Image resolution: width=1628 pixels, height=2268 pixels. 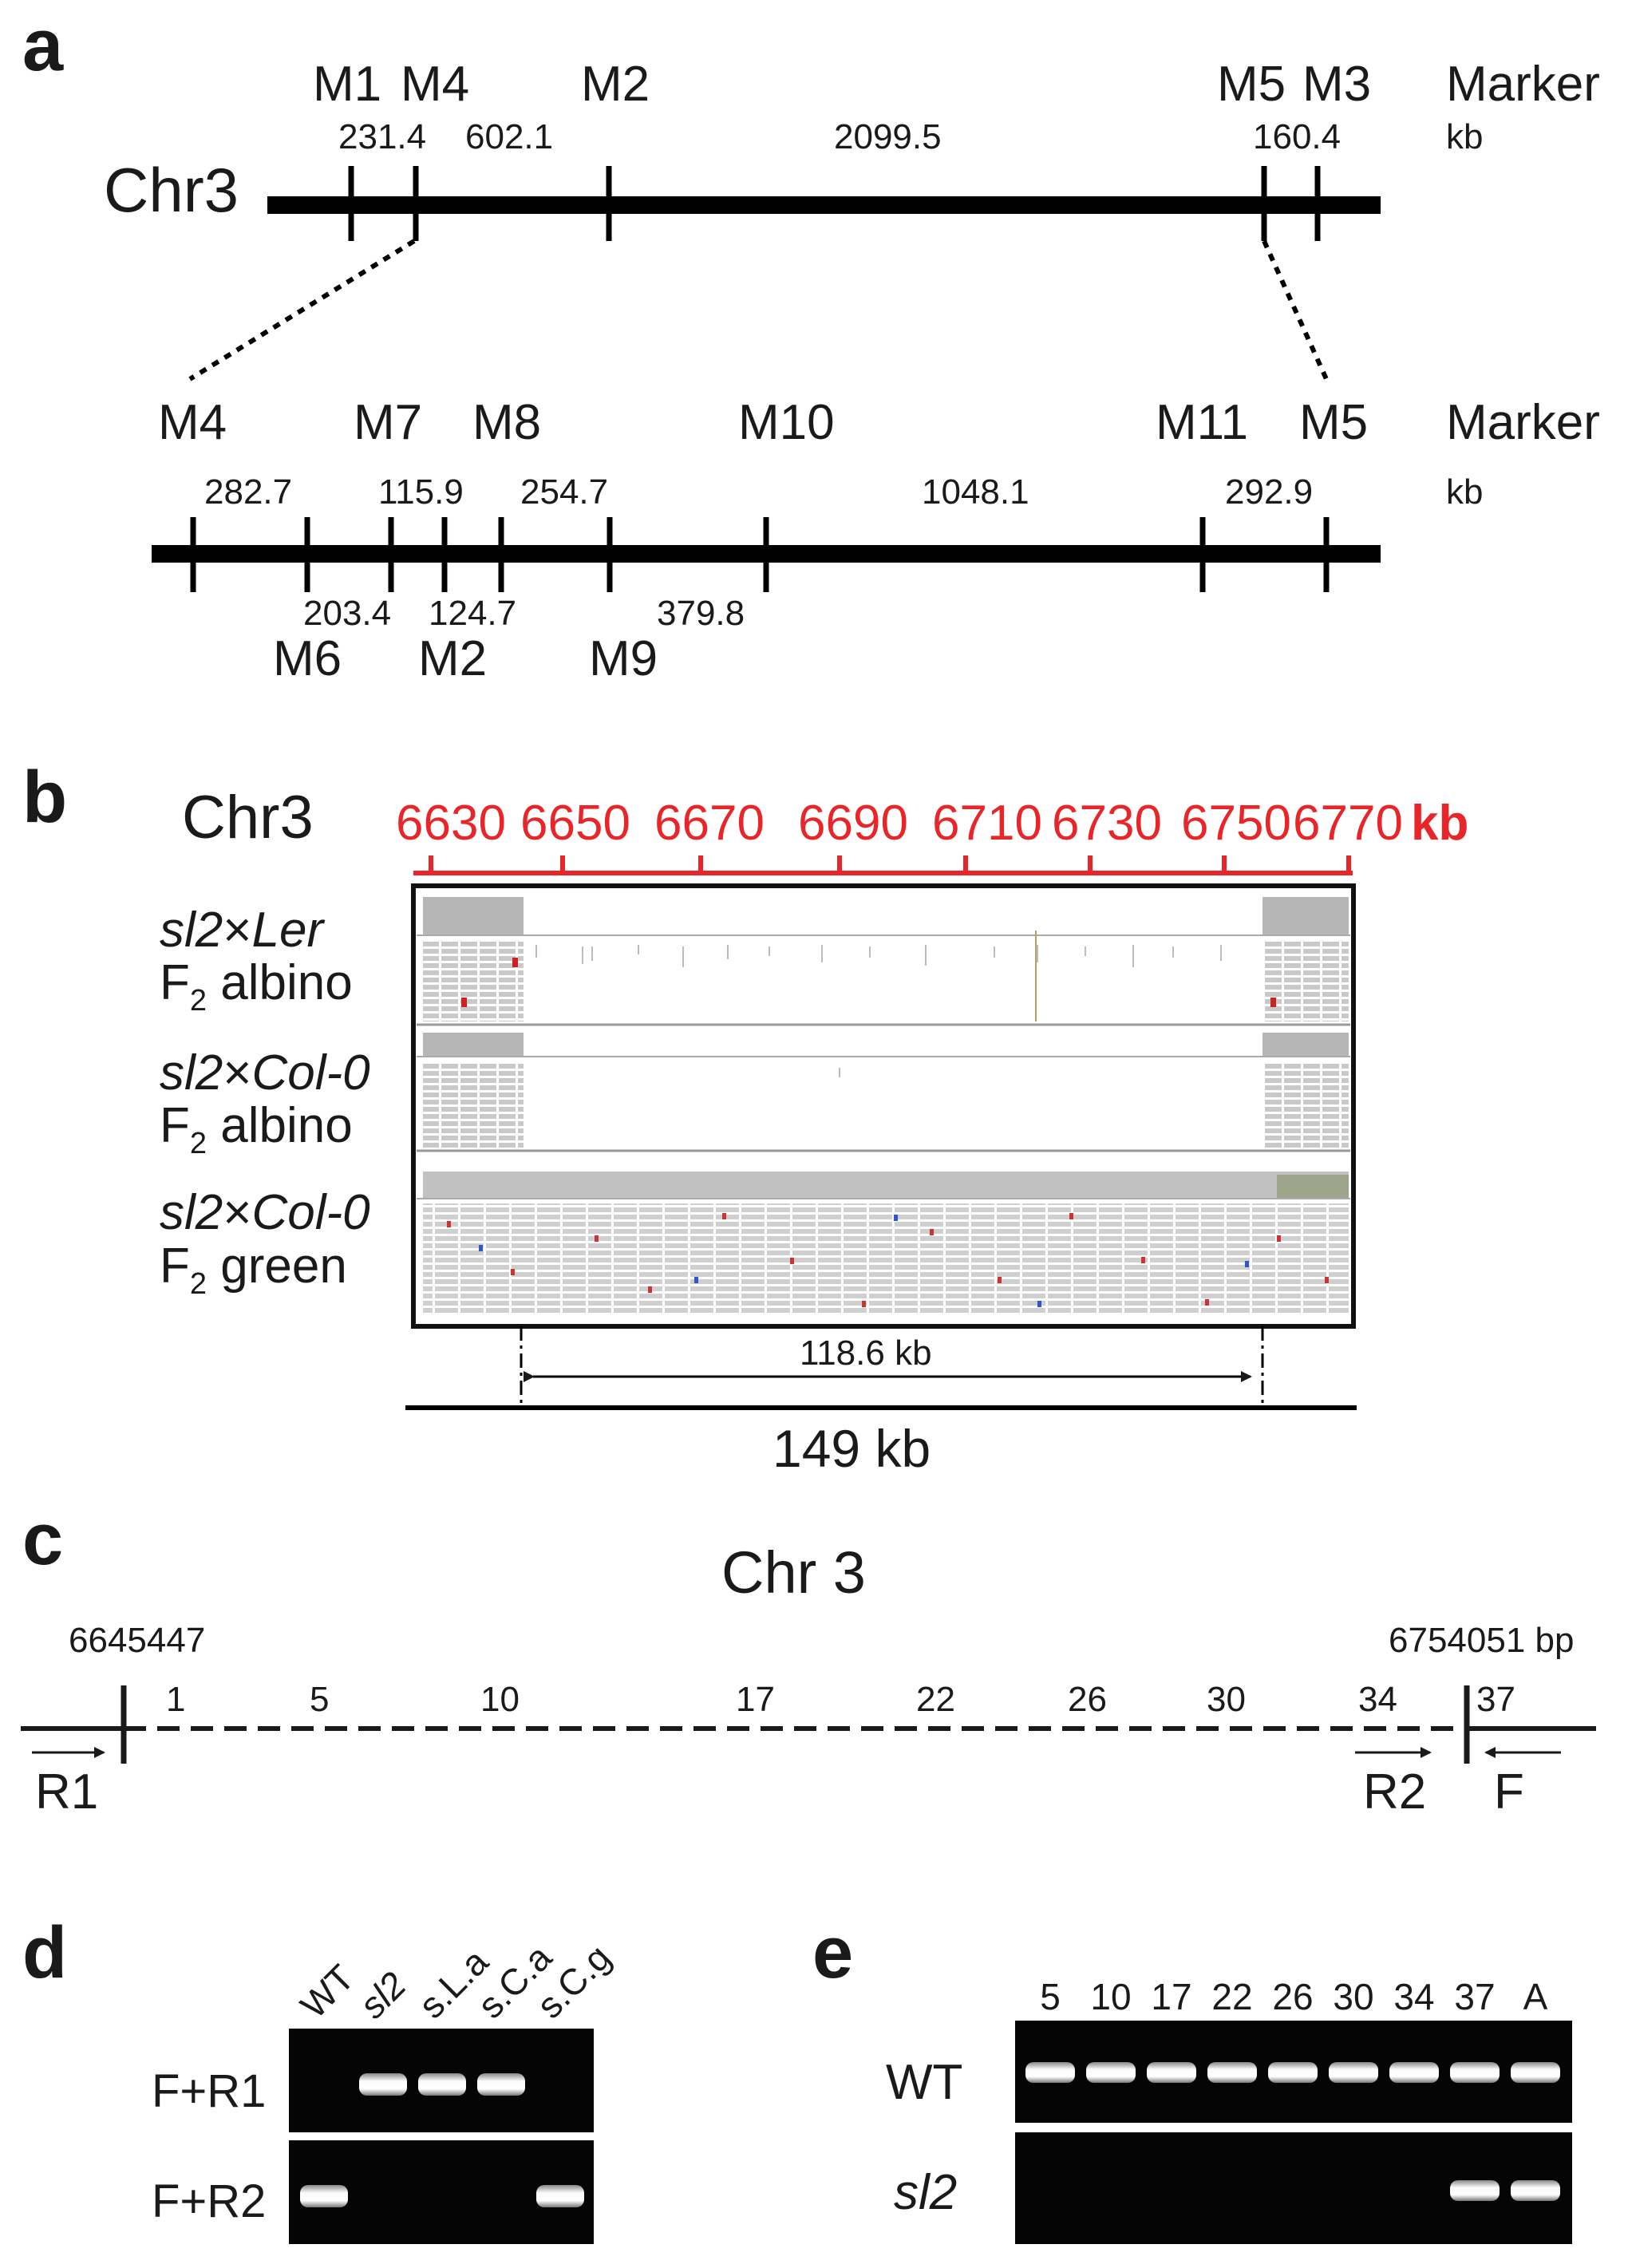 What do you see at coordinates (347, 84) in the screenshot?
I see `top-marker-m1: M1` at bounding box center [347, 84].